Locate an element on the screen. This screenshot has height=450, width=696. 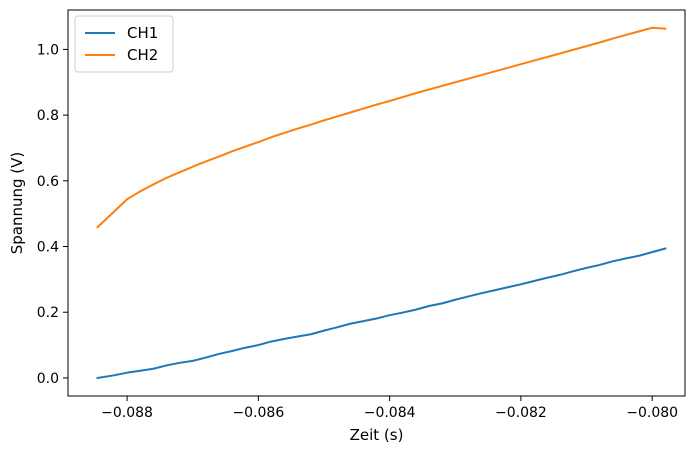
y-tick-label: 0.8 is located at coordinates (48, 116).